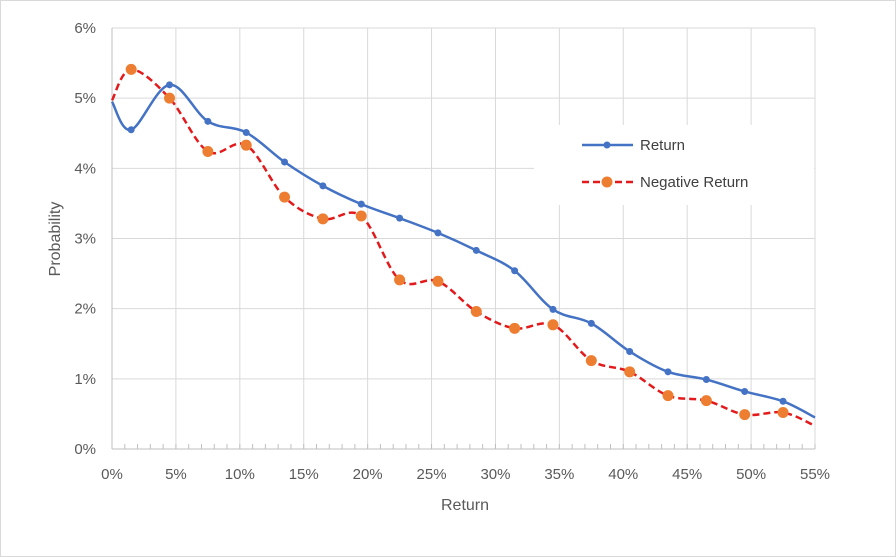  What do you see at coordinates (694, 182) in the screenshot?
I see `legend-label: Negative Return` at bounding box center [694, 182].